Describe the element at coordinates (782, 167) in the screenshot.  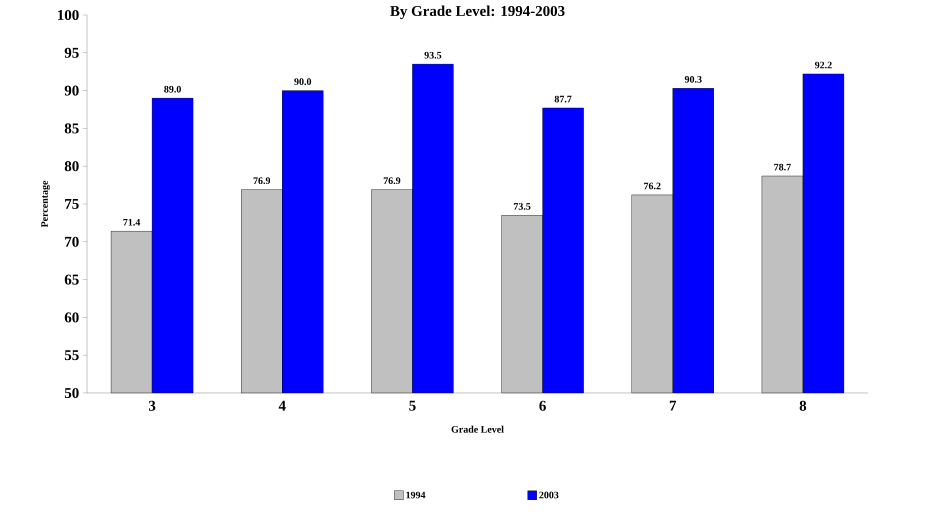
I see `data-label: 78.7` at that location.